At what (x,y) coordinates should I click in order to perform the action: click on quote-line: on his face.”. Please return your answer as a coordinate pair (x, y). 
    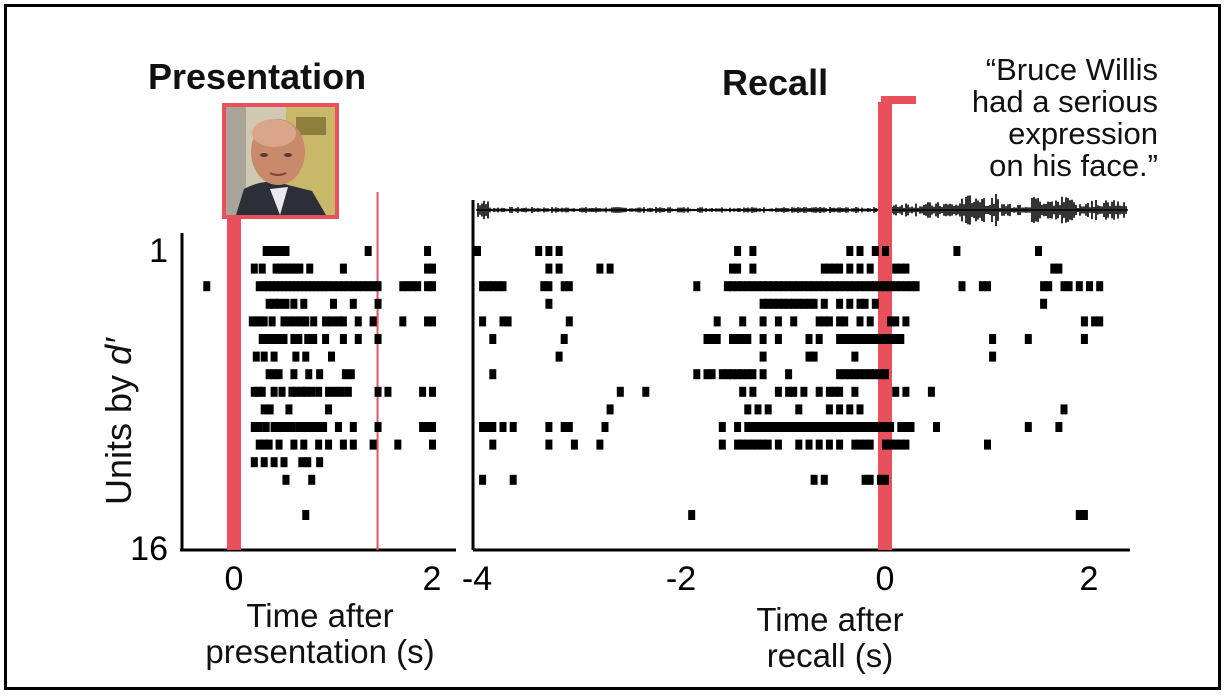
    Looking at the image, I should click on (1073, 165).